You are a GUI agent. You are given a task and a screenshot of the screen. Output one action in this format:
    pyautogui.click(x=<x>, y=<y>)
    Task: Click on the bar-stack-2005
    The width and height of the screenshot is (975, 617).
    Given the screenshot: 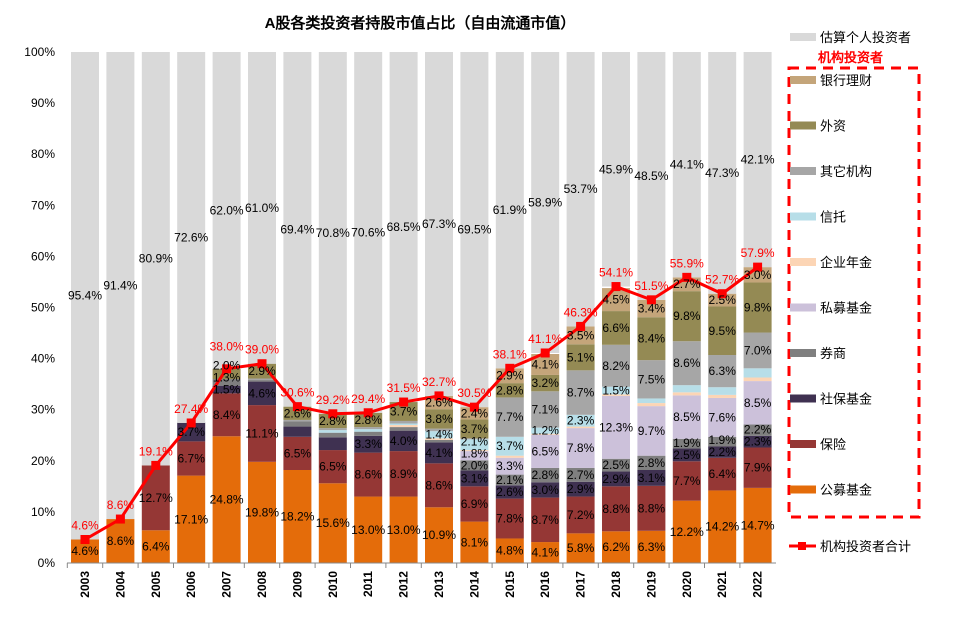 What is the action you would take?
    pyautogui.click(x=155, y=307)
    